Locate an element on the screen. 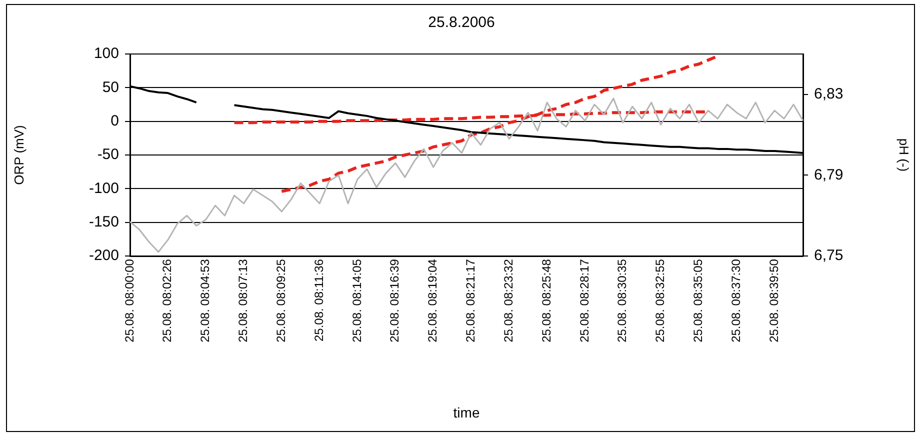 Image resolution: width=923 pixels, height=440 pixels. y2-tick-label: 6,75 is located at coordinates (829, 255).